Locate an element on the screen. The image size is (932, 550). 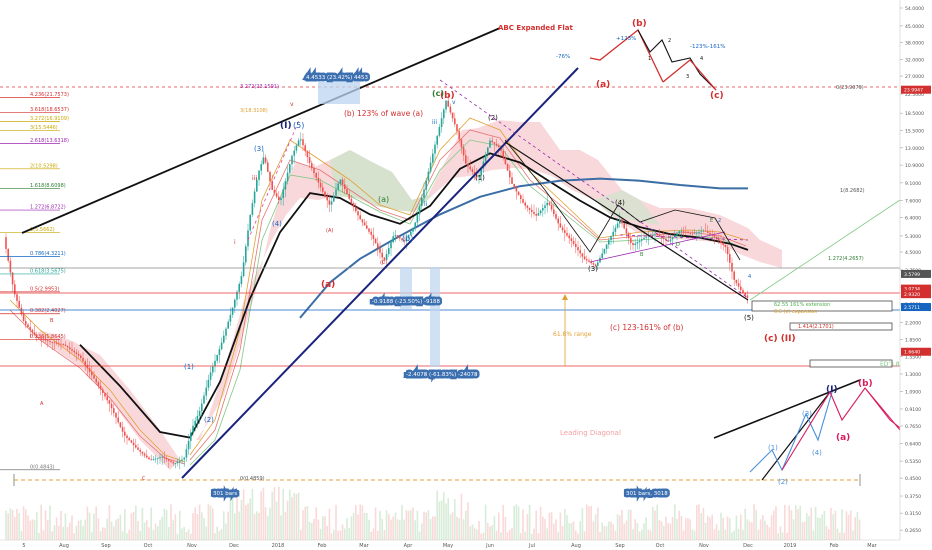
fib-label-9: 0.786(4.3211) is located at coordinates (48, 254).